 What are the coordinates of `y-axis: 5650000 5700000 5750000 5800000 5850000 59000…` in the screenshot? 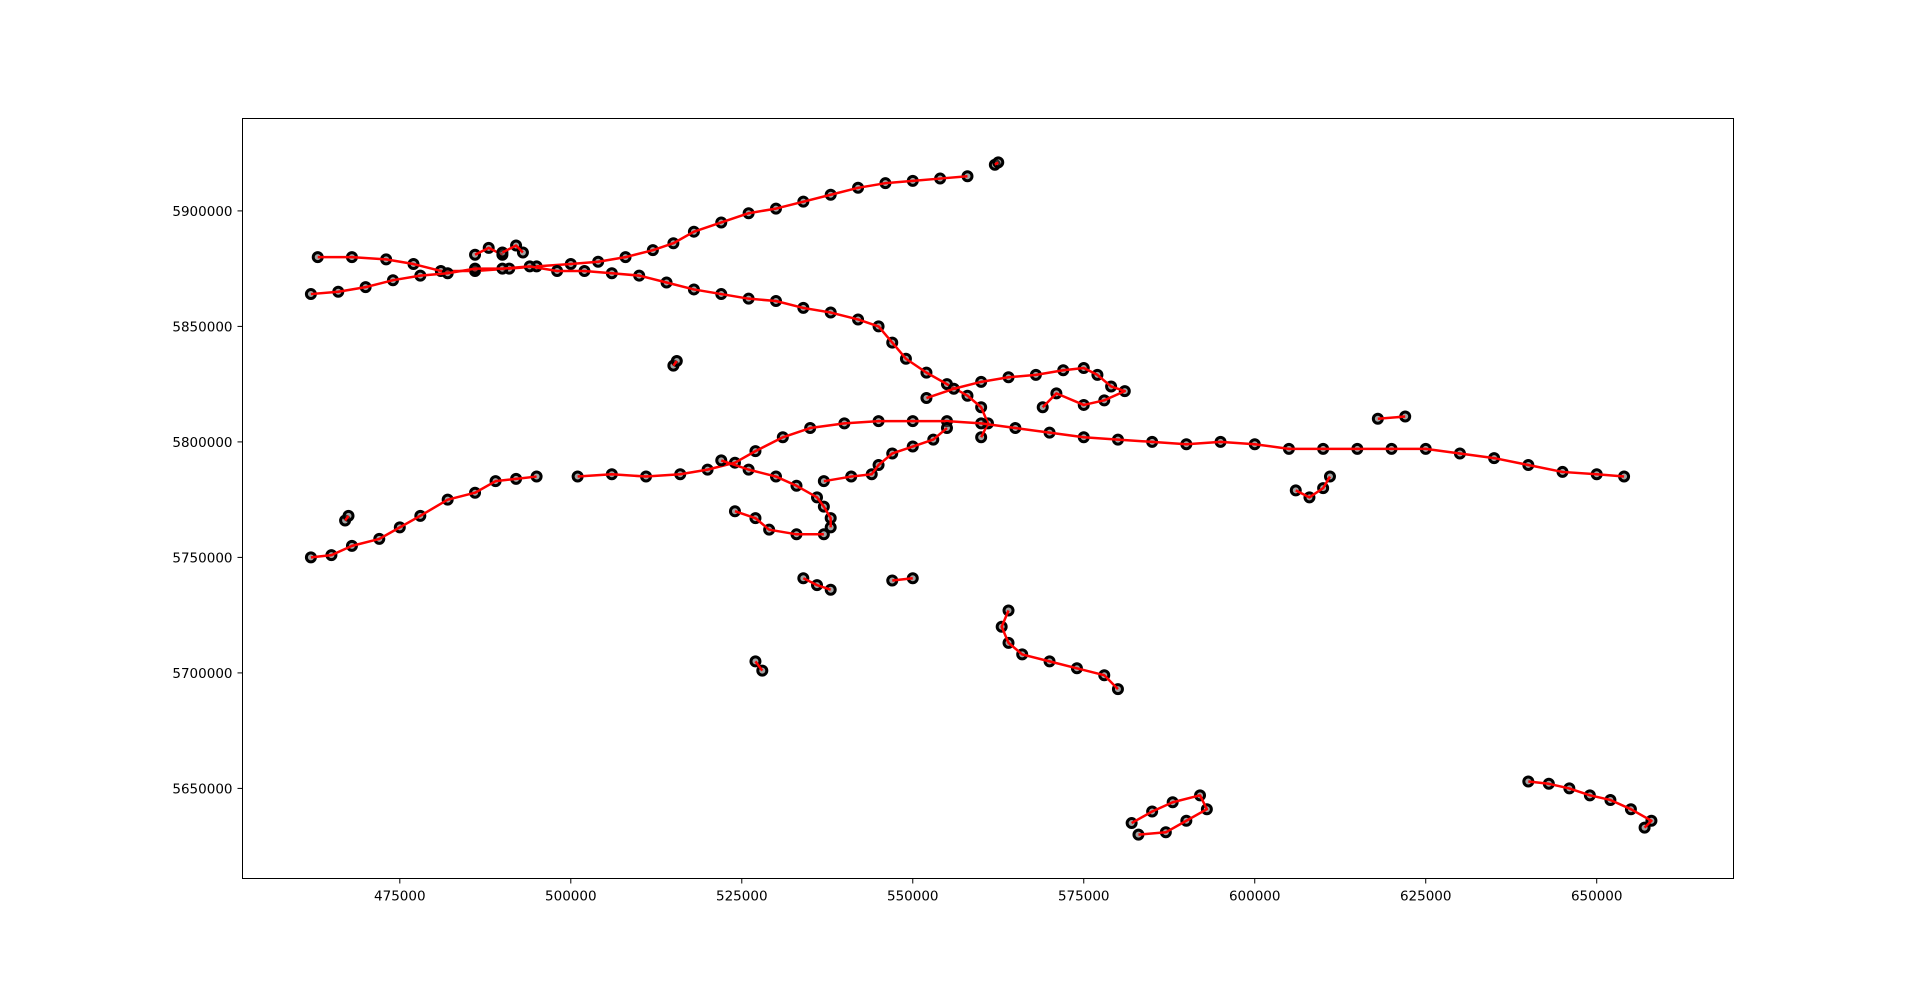 It's located at (207, 500).